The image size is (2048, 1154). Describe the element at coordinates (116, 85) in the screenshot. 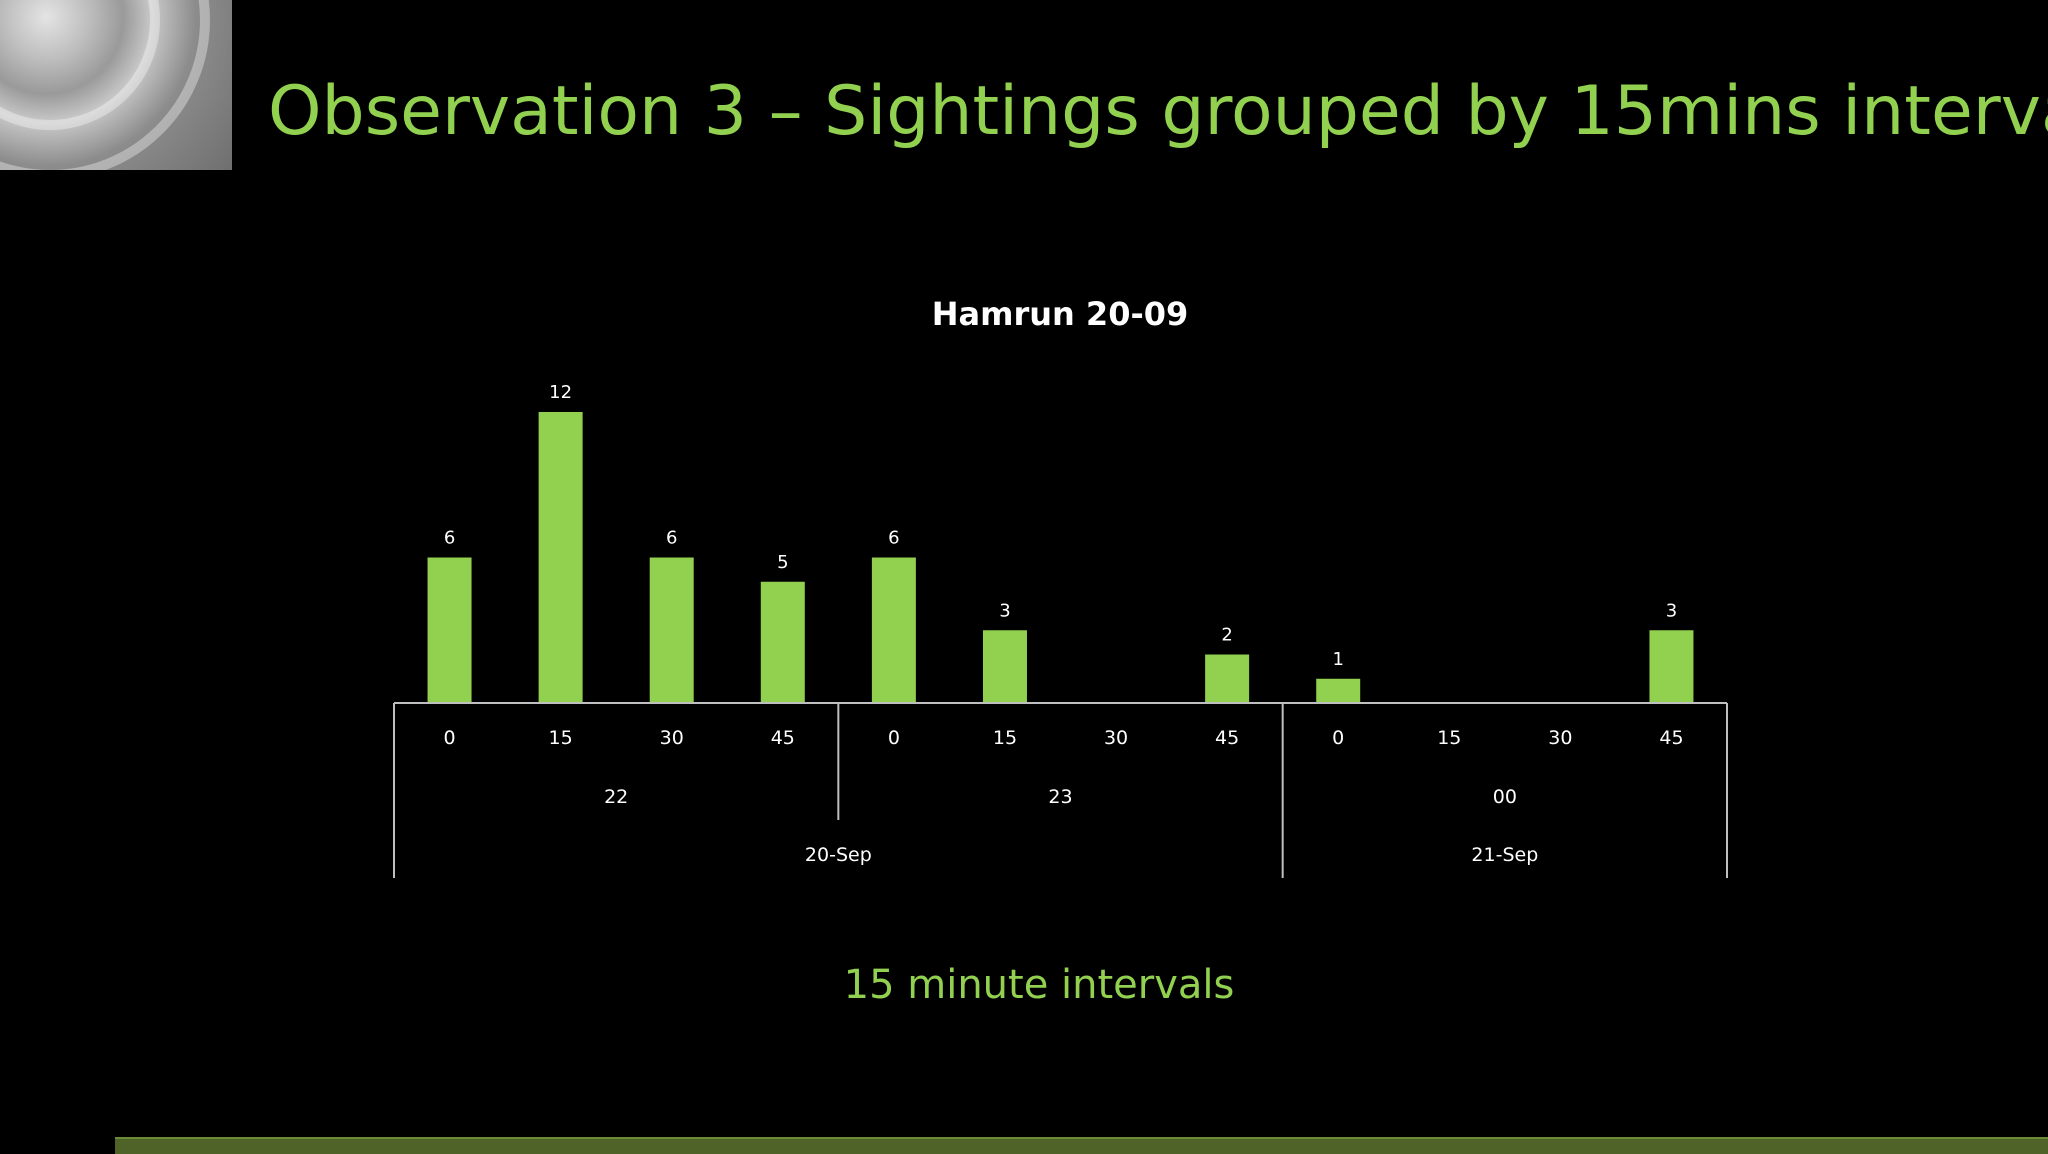

I see `corner-decoration-image` at that location.